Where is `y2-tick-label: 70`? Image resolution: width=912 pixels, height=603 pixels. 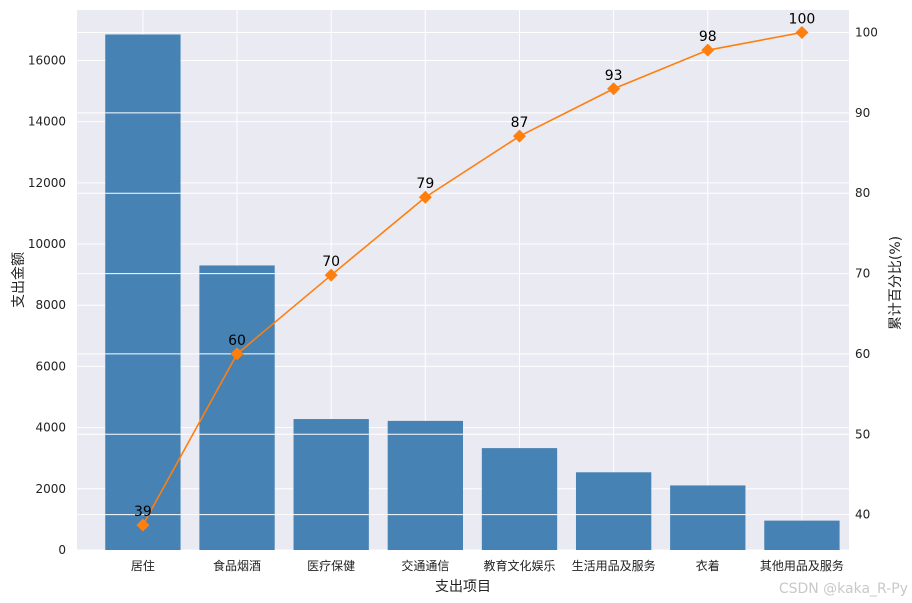 y2-tick-label: 70 is located at coordinates (862, 274).